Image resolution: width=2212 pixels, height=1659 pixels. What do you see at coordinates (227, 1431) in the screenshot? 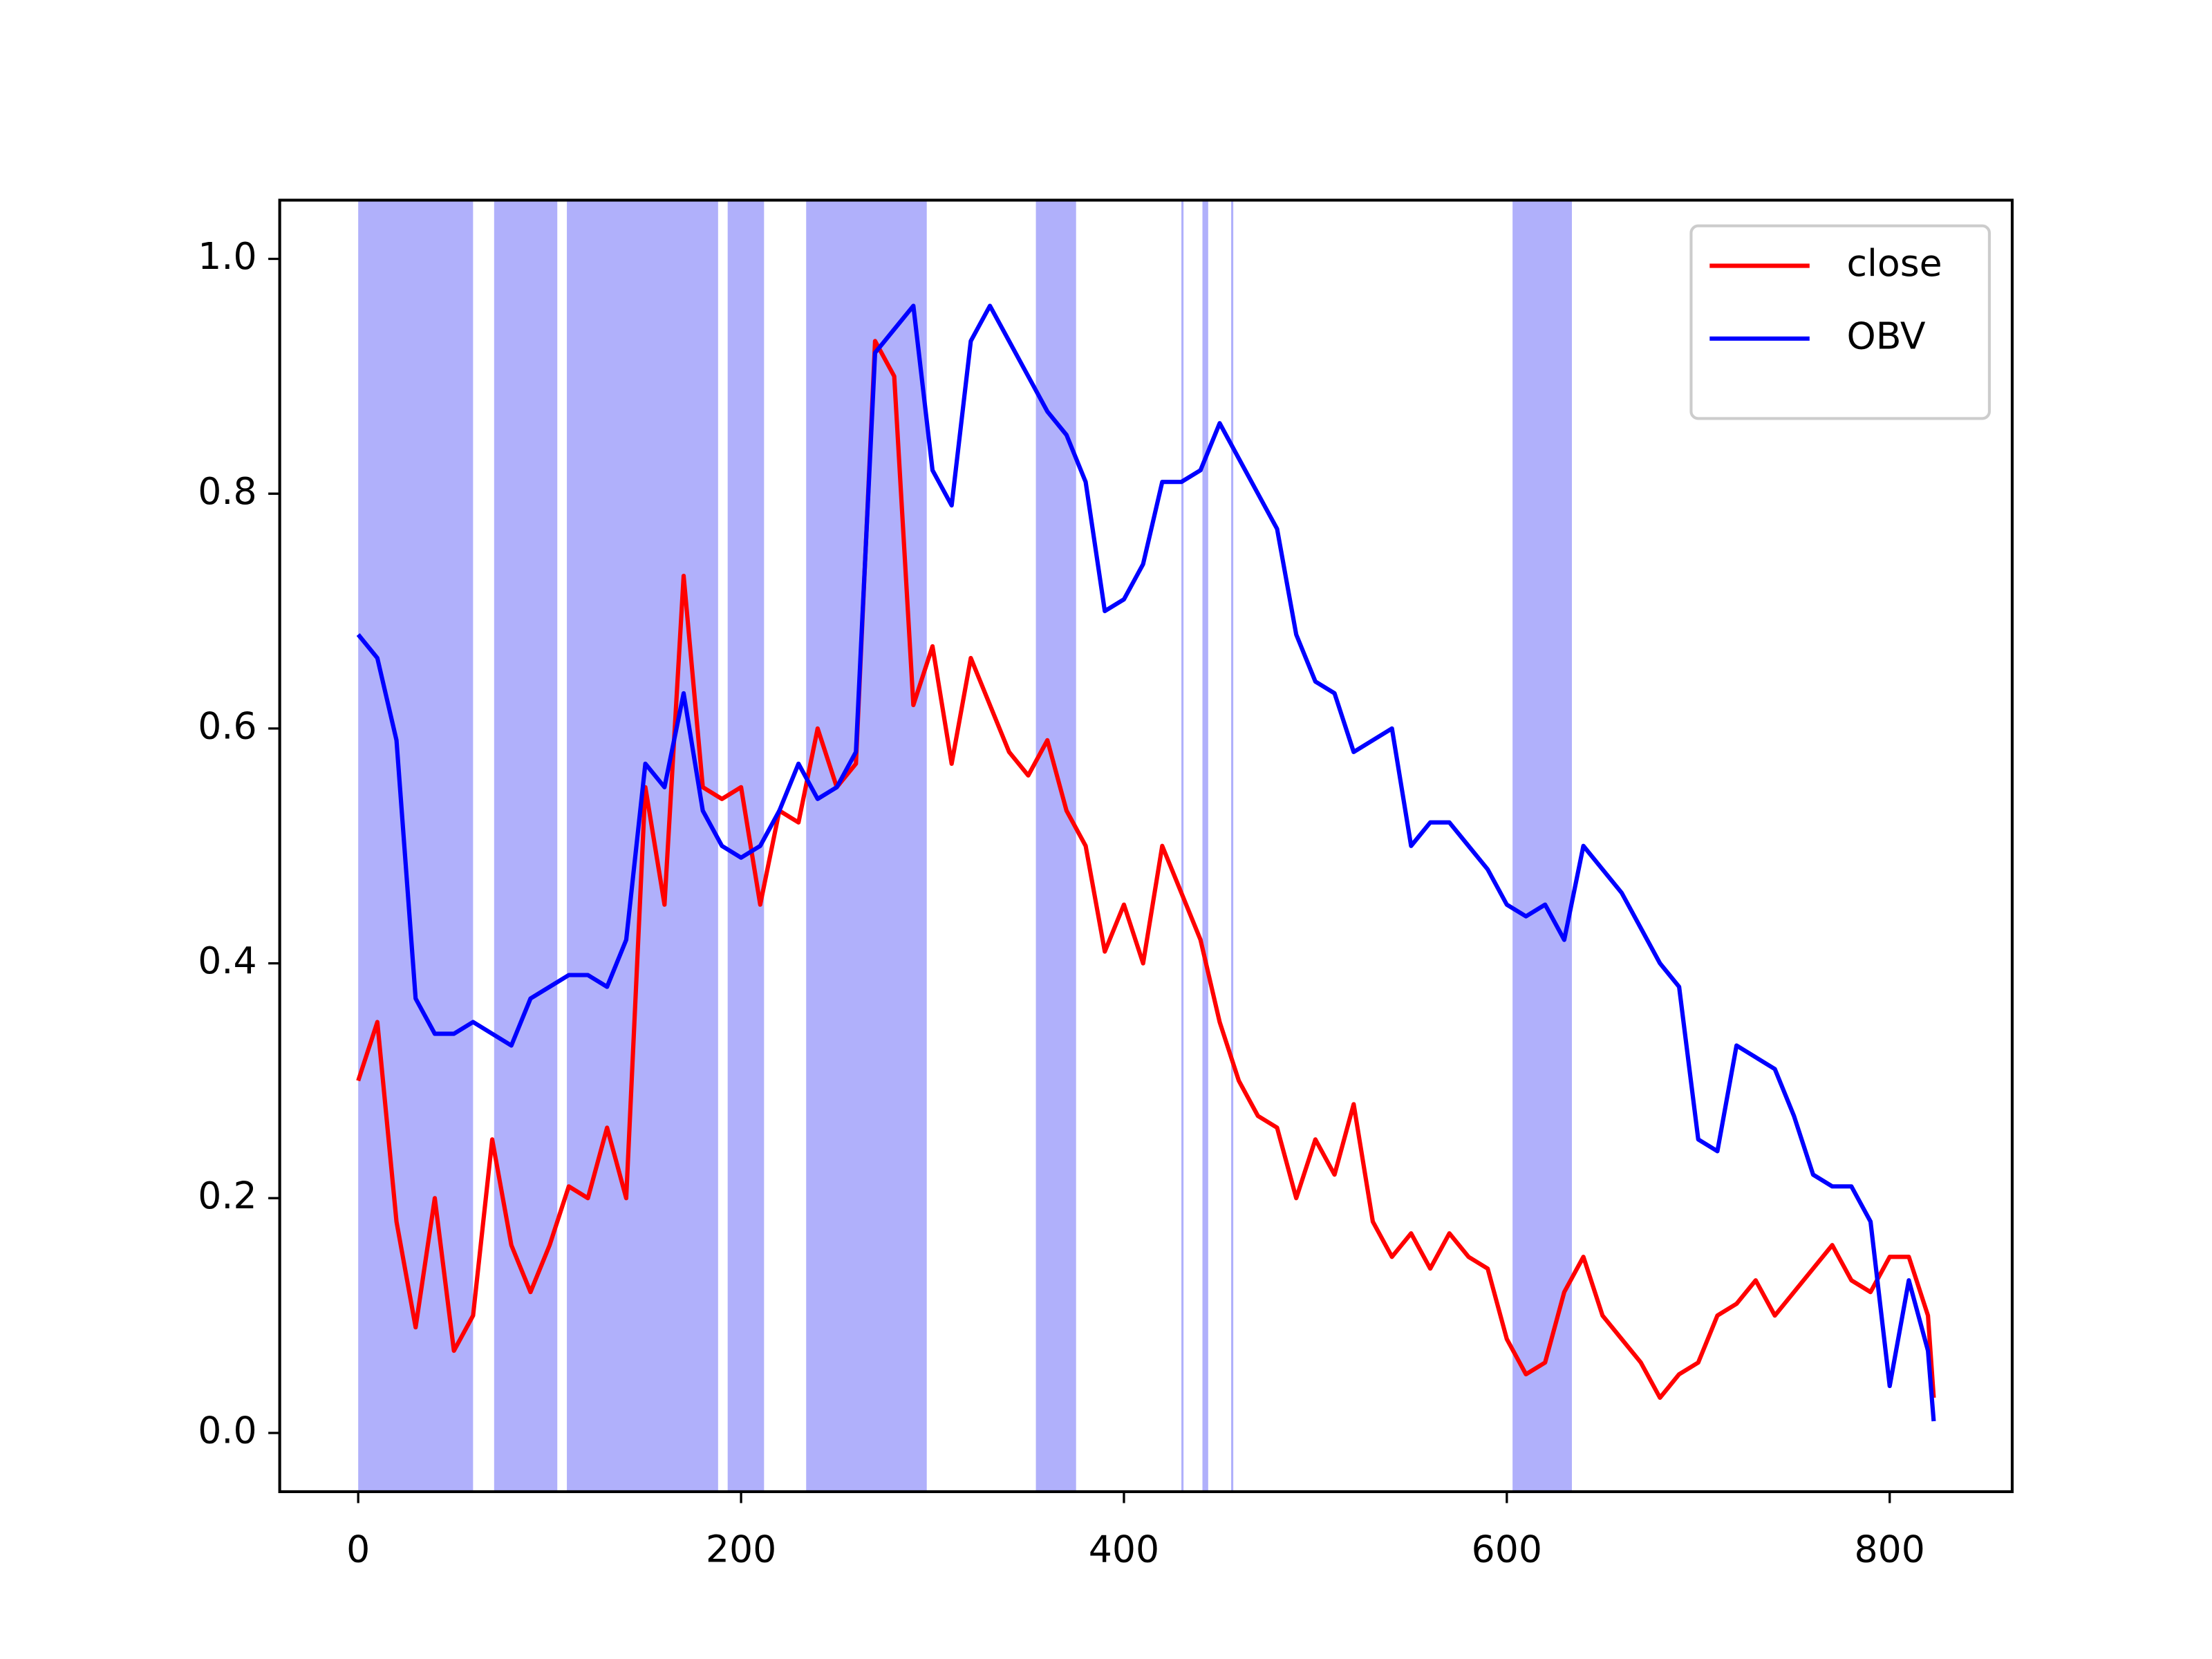
I see `y-tick-label: 0.0` at bounding box center [227, 1431].